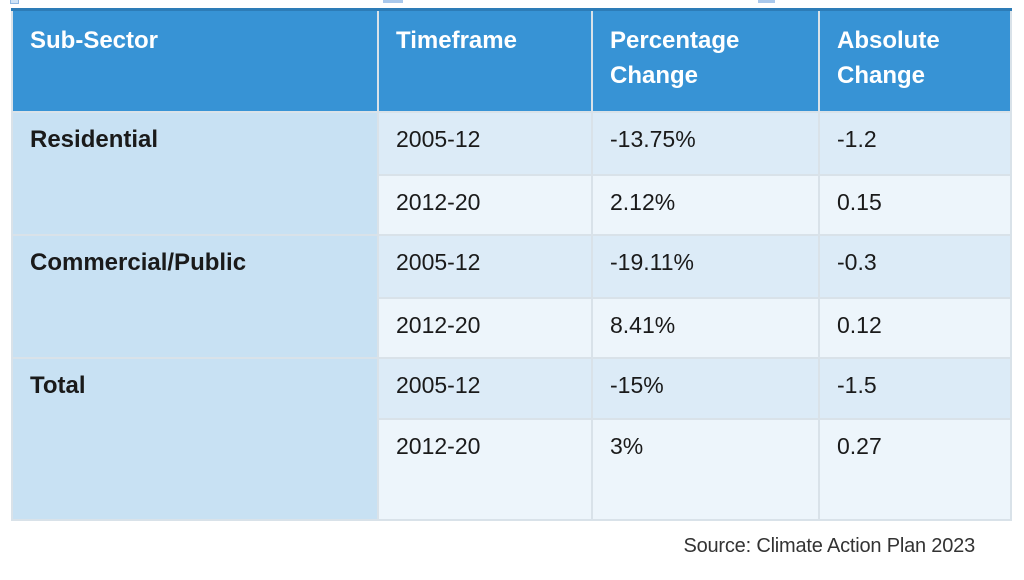 The image size is (1024, 580). I want to click on absolute-change-cell: 0.27, so click(915, 469).